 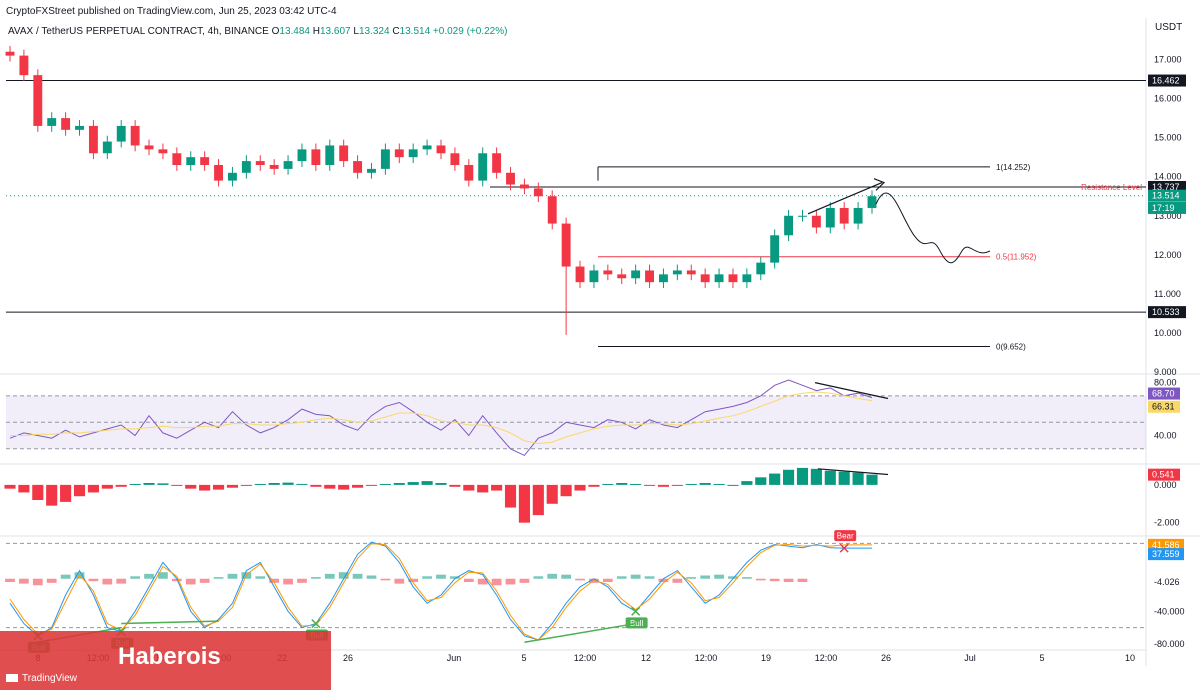 I want to click on wave-slow-line, so click(x=440, y=592).